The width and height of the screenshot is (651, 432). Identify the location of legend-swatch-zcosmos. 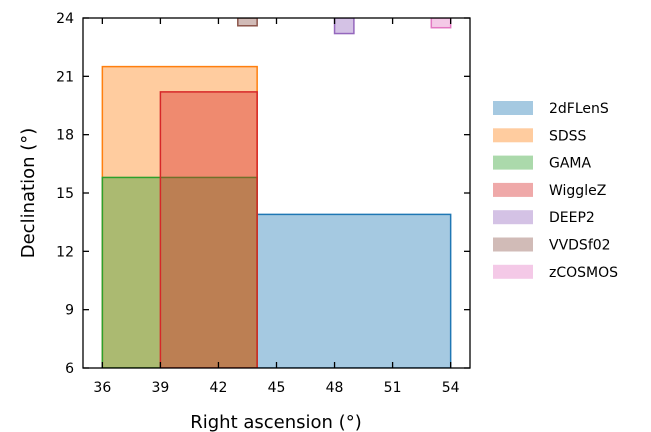
(513, 271).